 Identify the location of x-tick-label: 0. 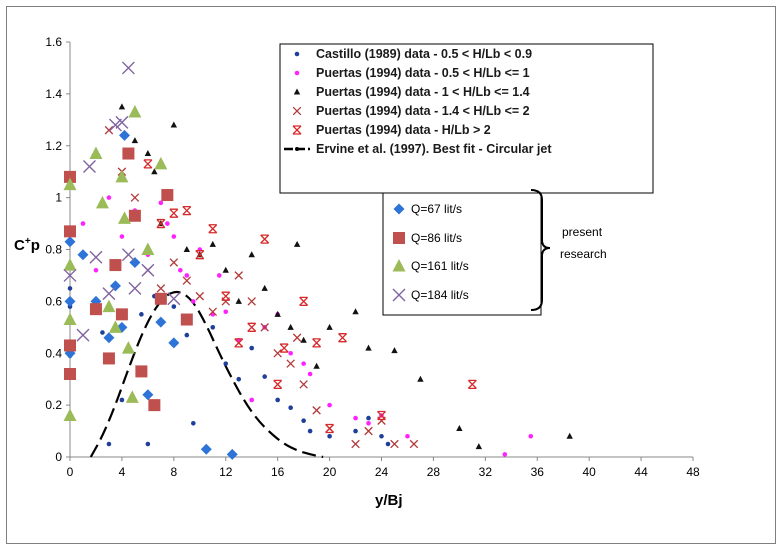
(70, 472).